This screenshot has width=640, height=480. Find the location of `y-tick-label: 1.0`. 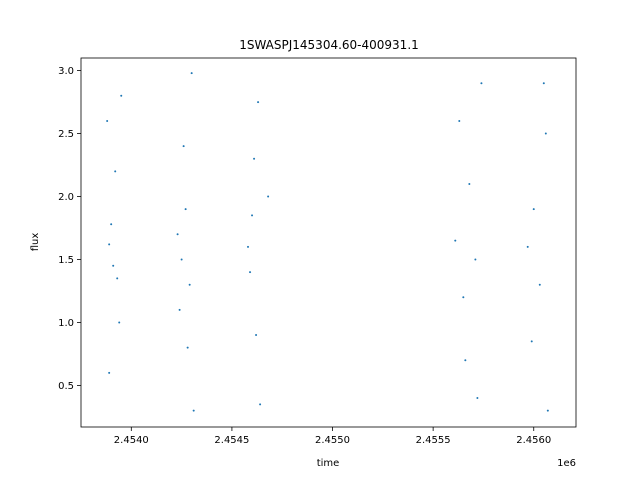

y-tick-label: 1.0 is located at coordinates (66, 323).